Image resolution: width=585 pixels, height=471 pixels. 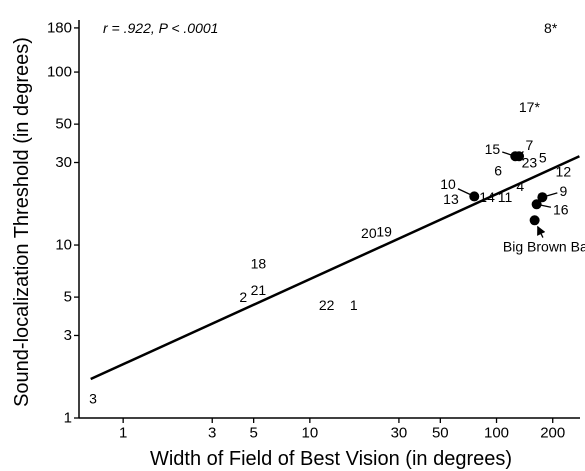 What do you see at coordinates (212, 433) in the screenshot?
I see `x-tick-label: 3` at bounding box center [212, 433].